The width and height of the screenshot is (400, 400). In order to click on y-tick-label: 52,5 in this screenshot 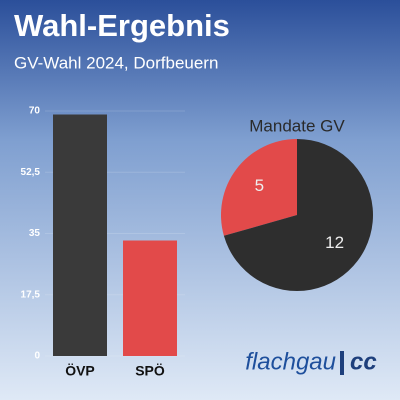, I will do `click(31, 172)`.